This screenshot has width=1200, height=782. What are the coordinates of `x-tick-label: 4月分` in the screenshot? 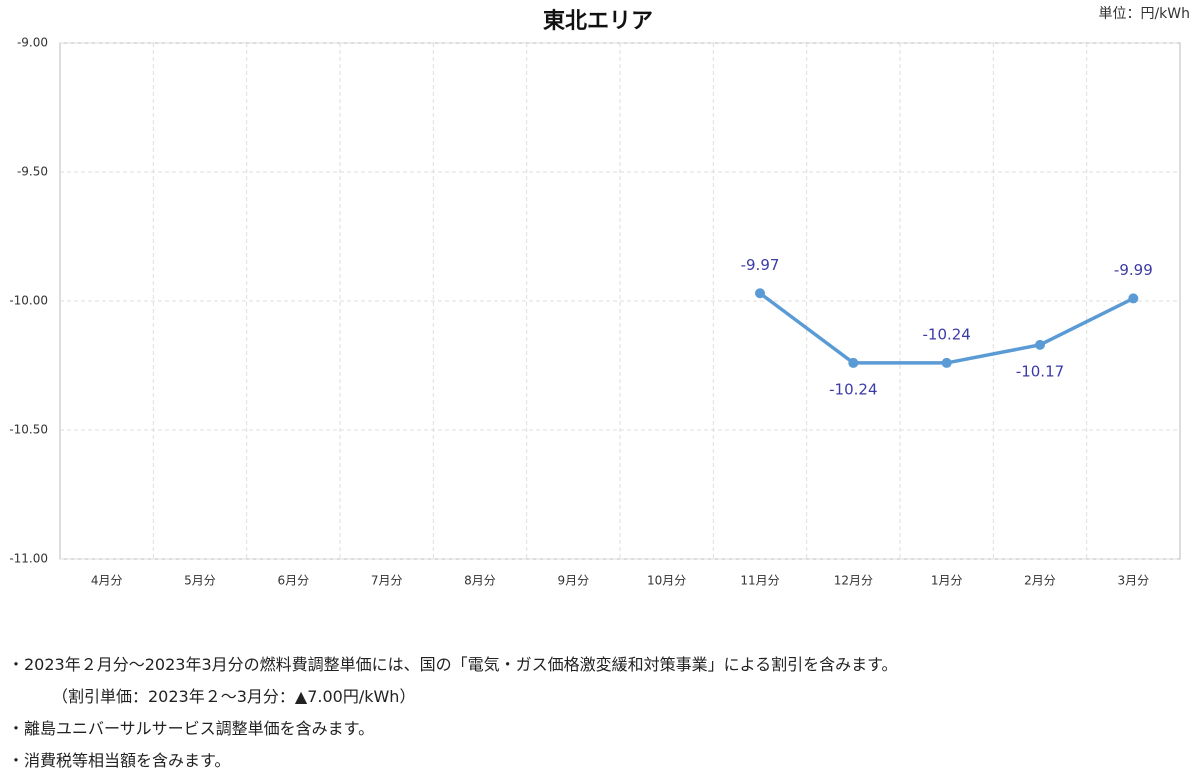 It's located at (107, 581).